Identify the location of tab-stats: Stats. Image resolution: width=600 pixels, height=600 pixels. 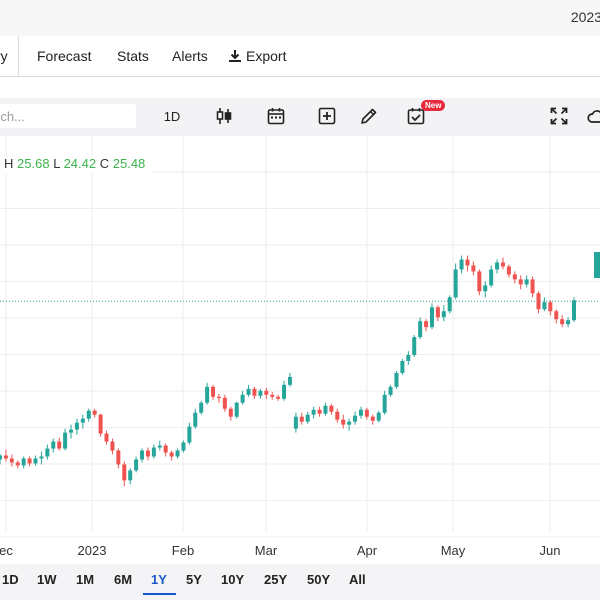
(133, 56).